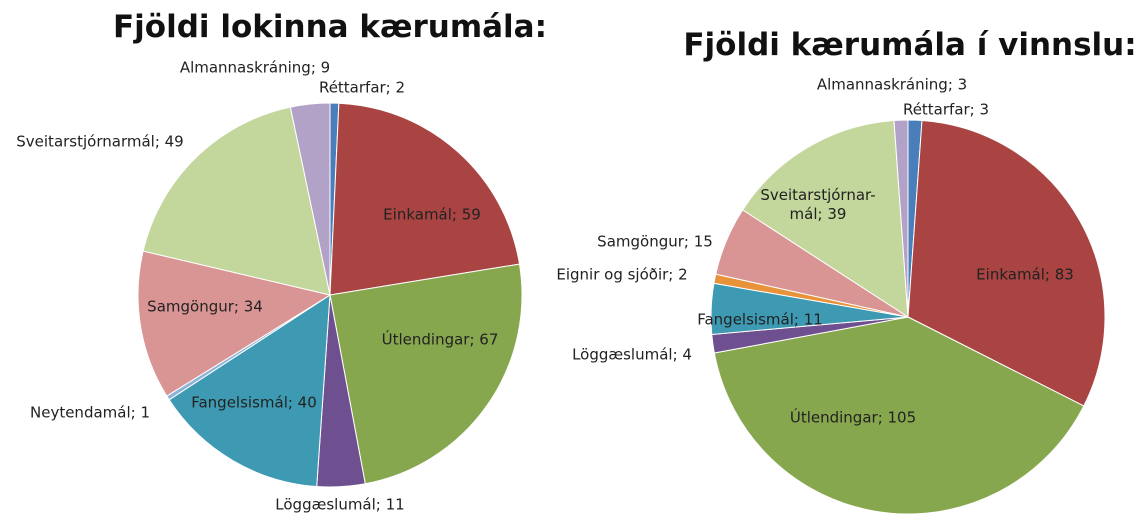 The height and width of the screenshot is (517, 1134). What do you see at coordinates (655, 241) in the screenshot?
I see `slice-label: Samgöngur; 15` at bounding box center [655, 241].